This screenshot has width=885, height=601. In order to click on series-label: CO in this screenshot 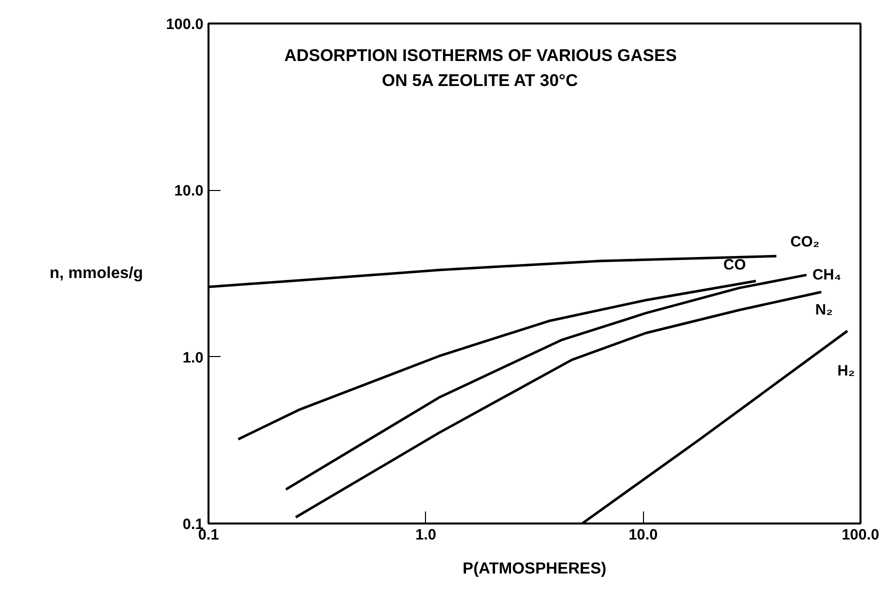, I will do `click(734, 265)`.